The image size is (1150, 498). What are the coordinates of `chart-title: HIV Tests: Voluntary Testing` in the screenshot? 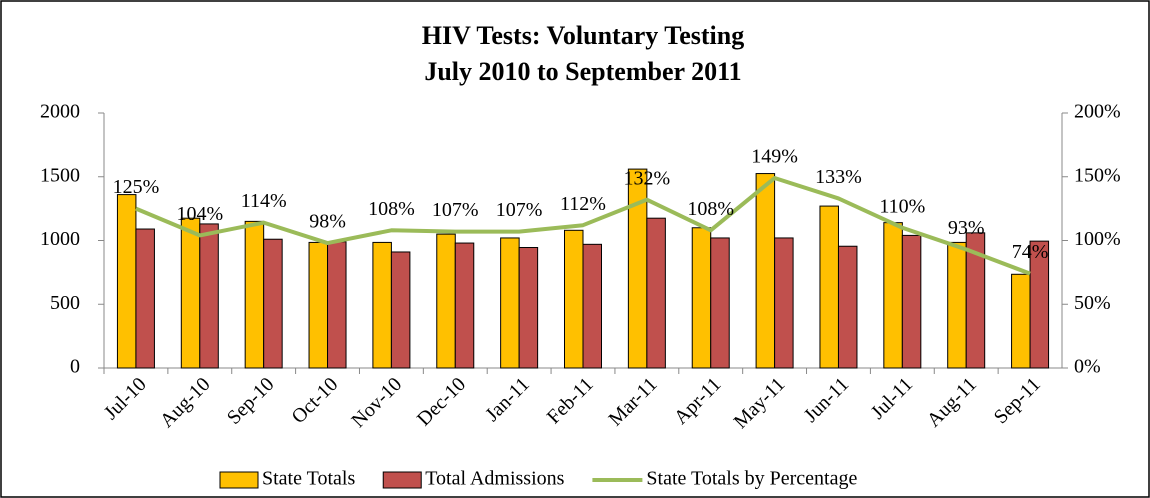 It's located at (583, 35).